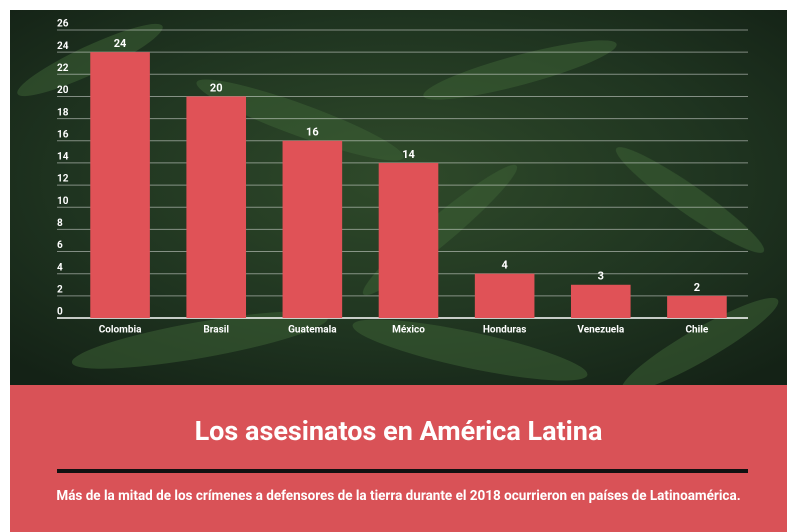 The height and width of the screenshot is (532, 787). What do you see at coordinates (408, 330) in the screenshot?
I see `x-tick-label: México` at bounding box center [408, 330].